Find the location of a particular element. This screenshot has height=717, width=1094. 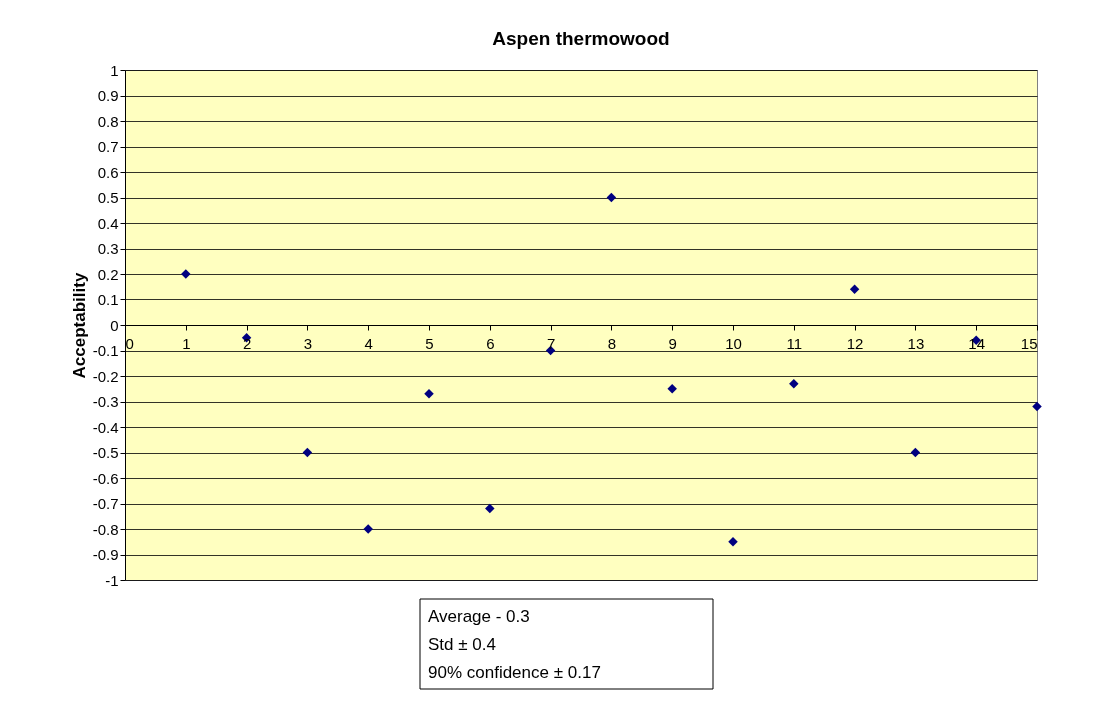

x-tick-label: 11 is located at coordinates (794, 343).